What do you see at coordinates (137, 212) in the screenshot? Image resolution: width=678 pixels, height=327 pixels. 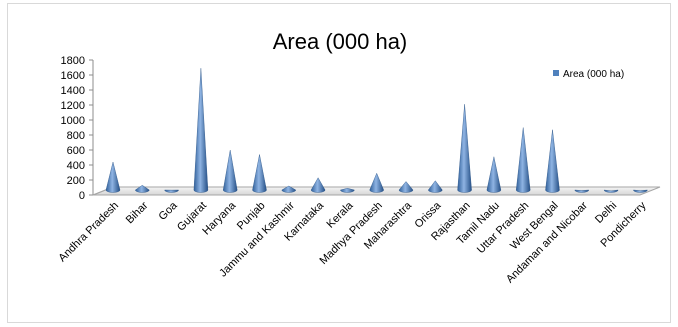 I see `category-label: Bihar` at bounding box center [137, 212].